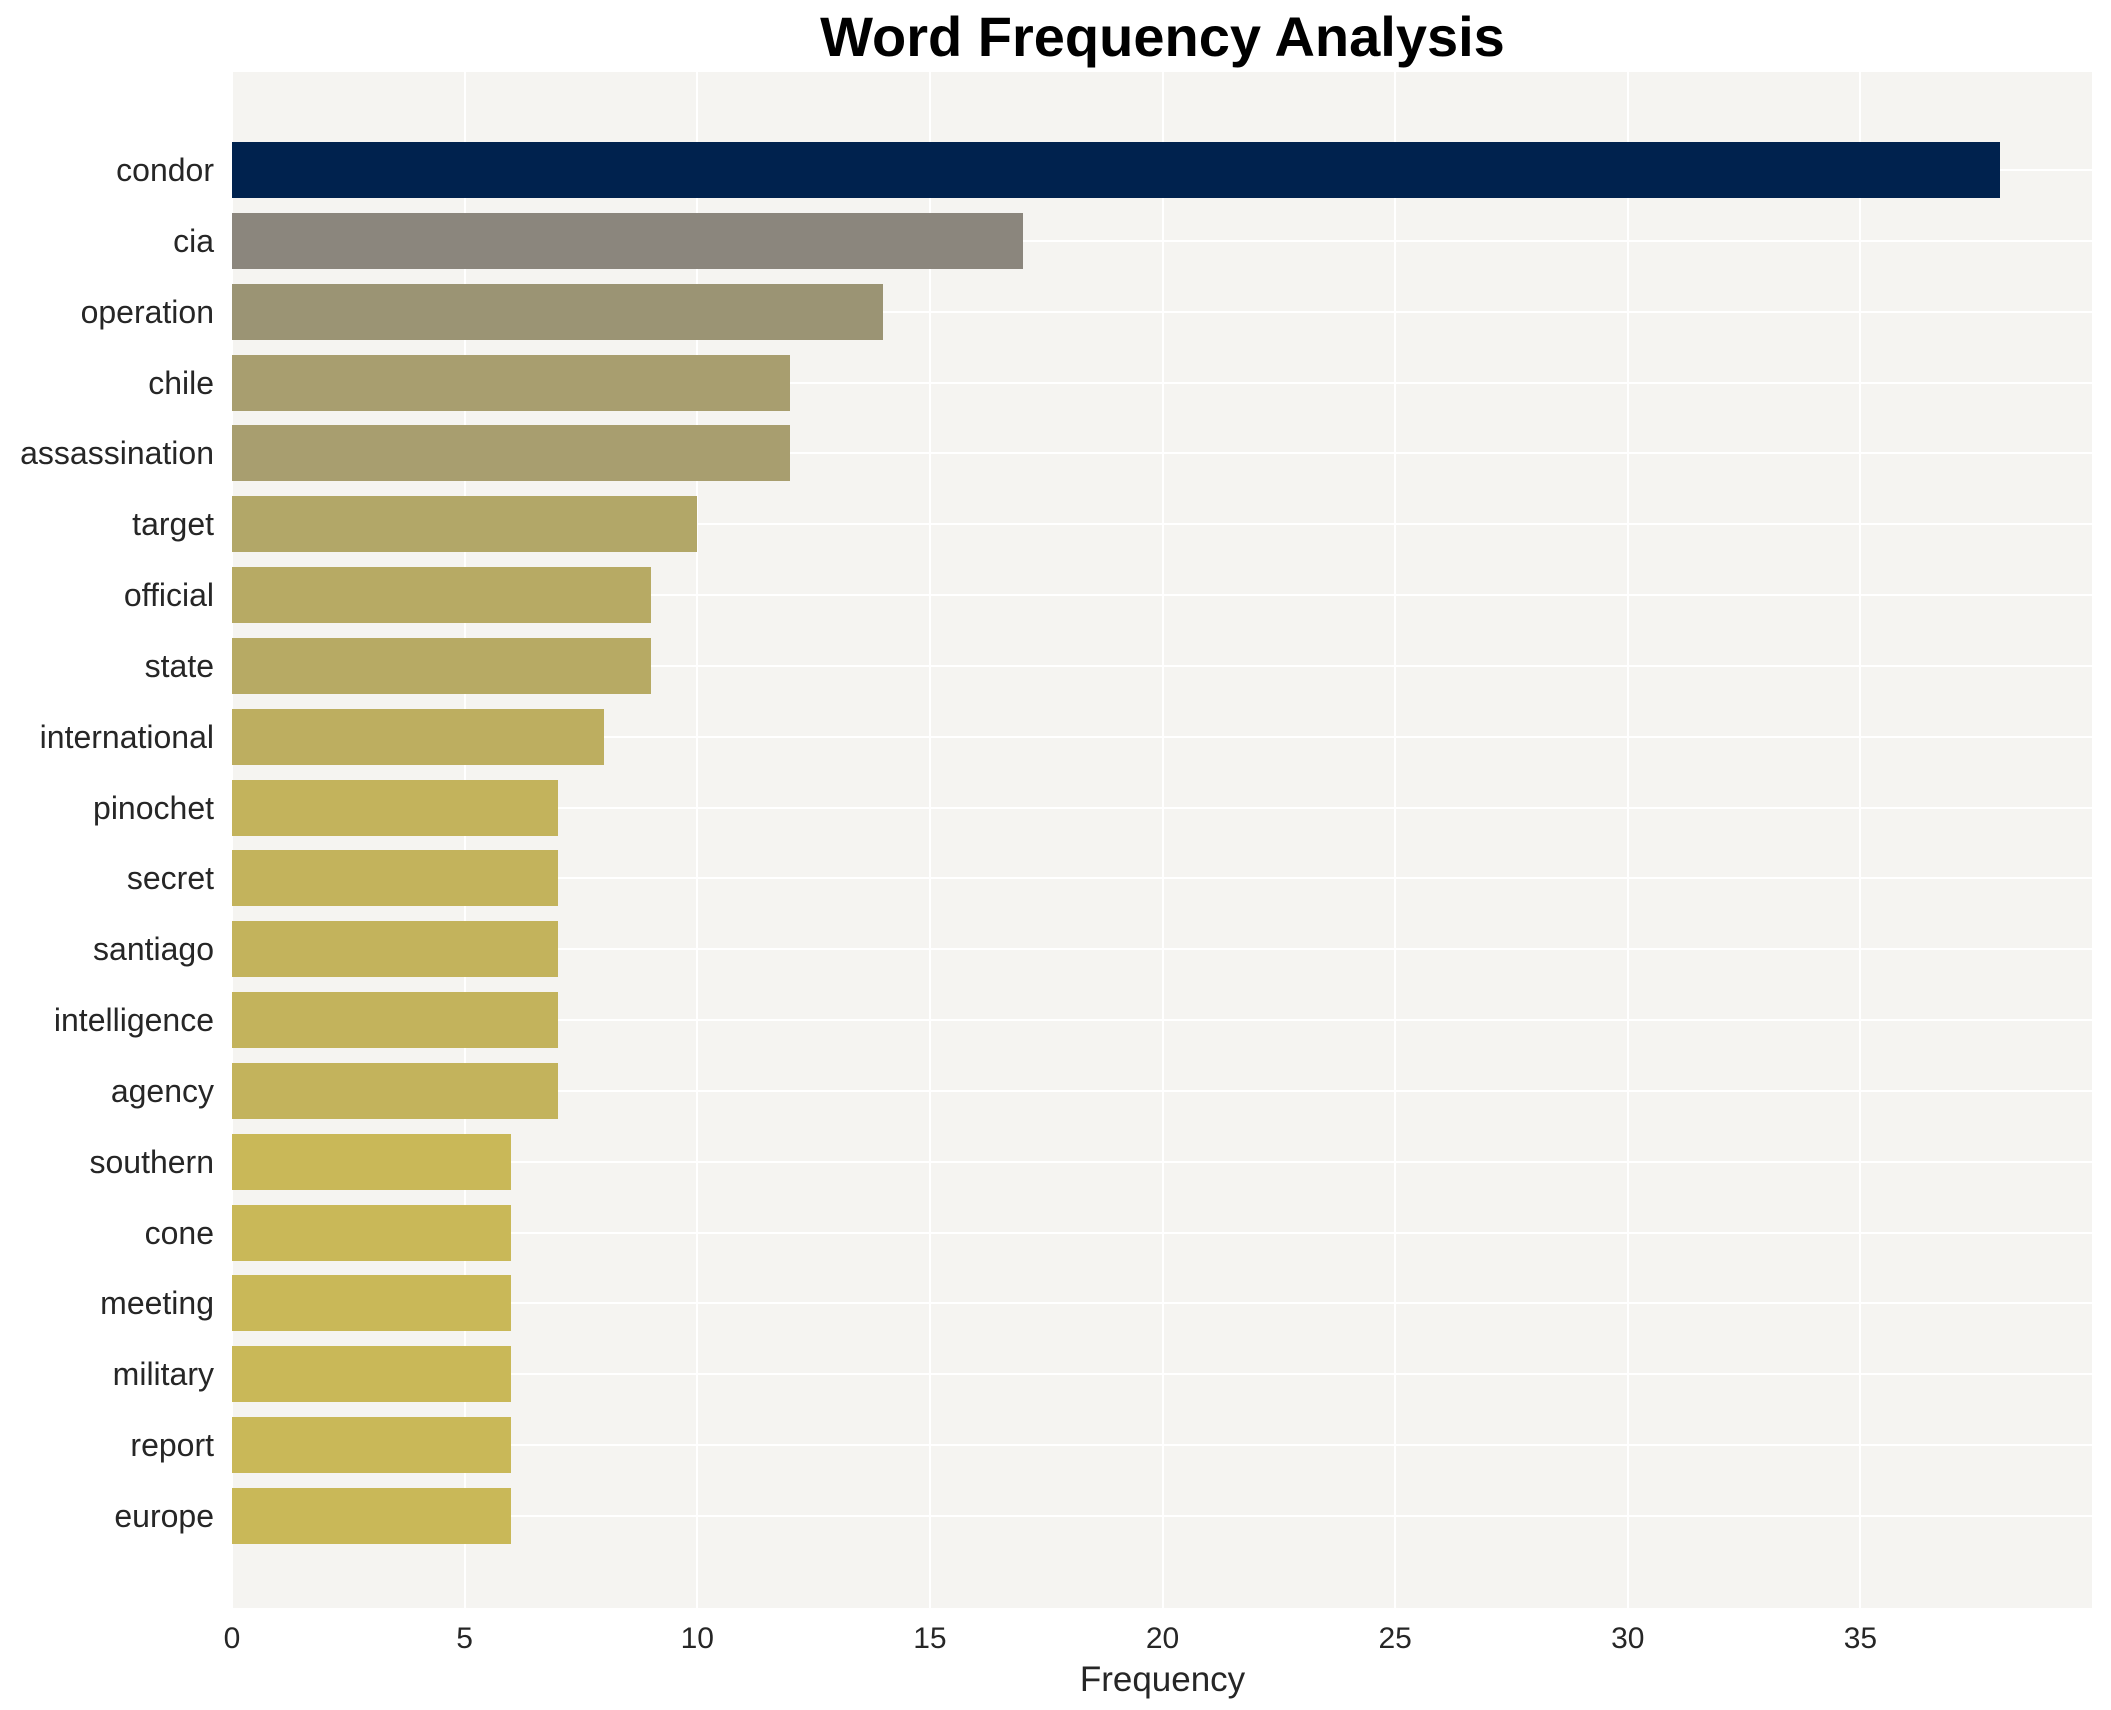 The height and width of the screenshot is (1710, 2111). I want to click on bar-europe, so click(372, 1515).